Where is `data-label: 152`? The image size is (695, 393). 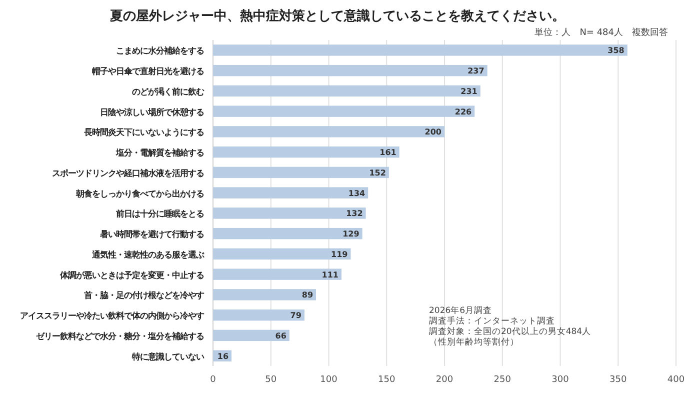 data-label: 152 is located at coordinates (377, 173).